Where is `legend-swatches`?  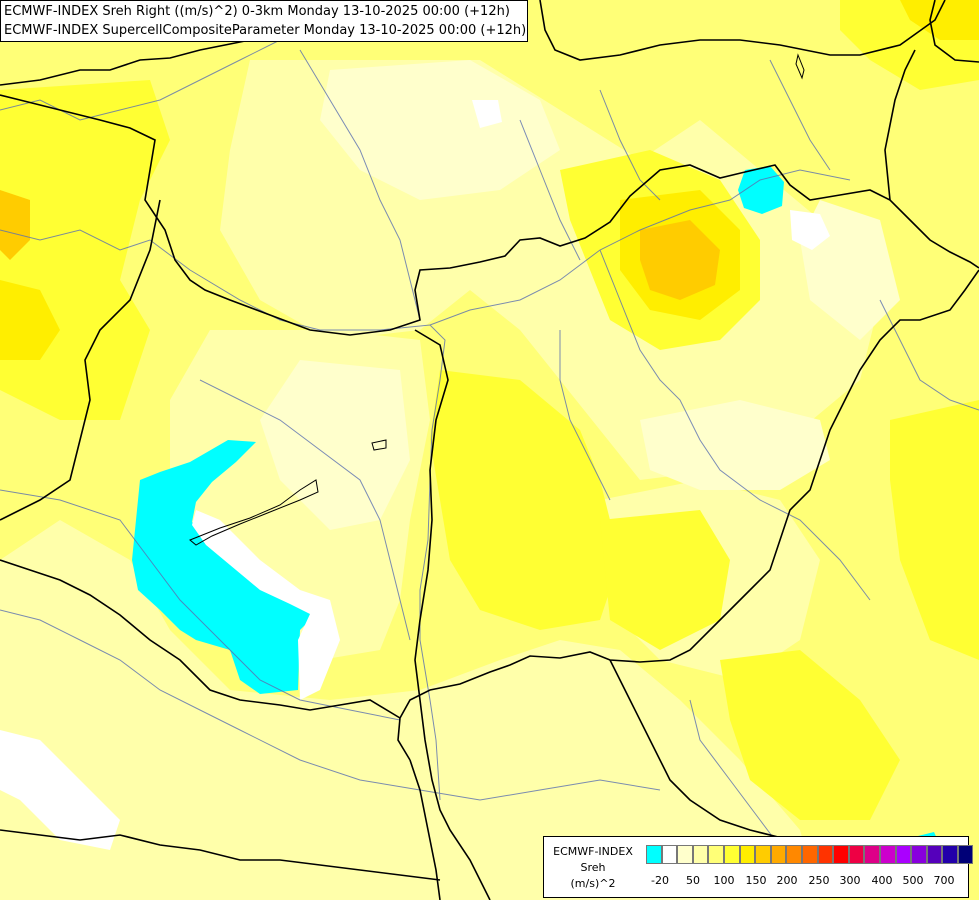 legend-swatches is located at coordinates (810, 854).